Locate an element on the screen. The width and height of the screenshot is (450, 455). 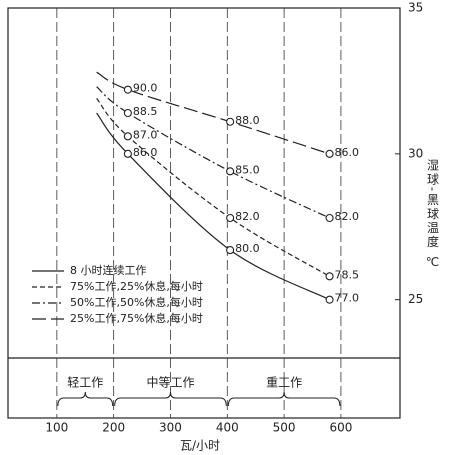
x-tick-label: 200 is located at coordinates (113, 428).